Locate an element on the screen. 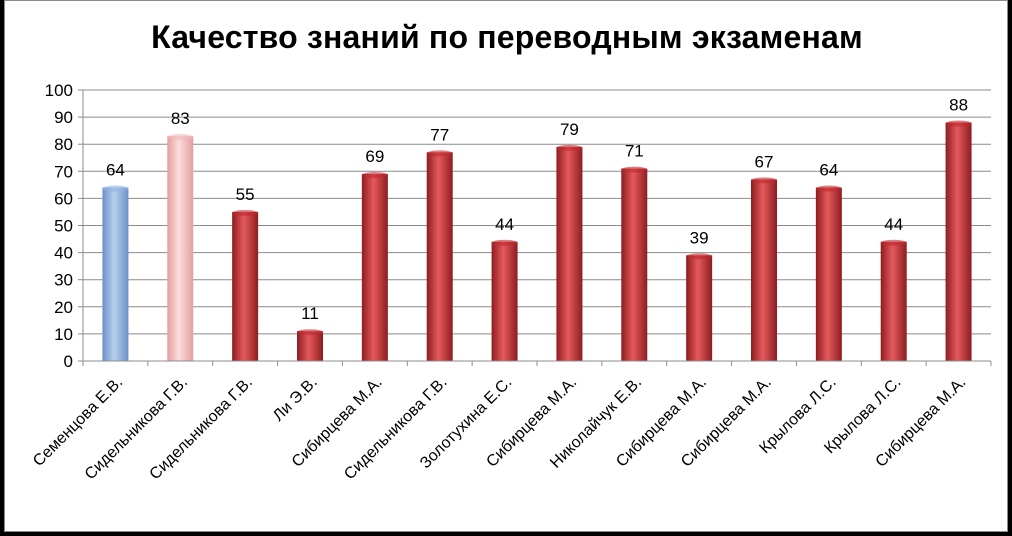 The width and height of the screenshot is (1012, 536). y-tick-label: 30 is located at coordinates (63, 280).